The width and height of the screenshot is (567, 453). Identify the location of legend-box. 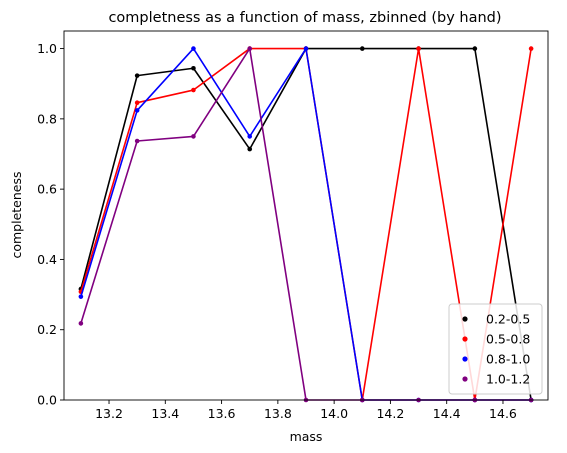
(495, 349).